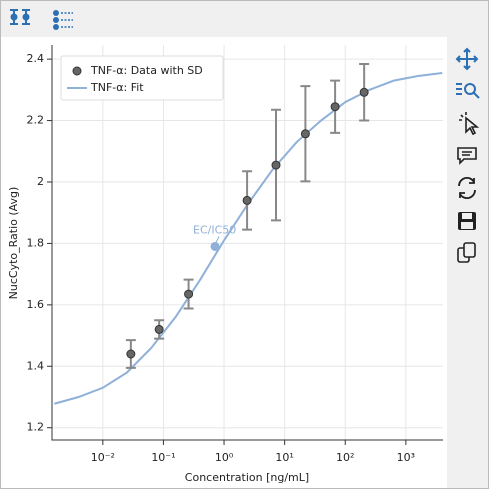 This screenshot has width=489, height=489. Describe the element at coordinates (13, 243) in the screenshot. I see `y-axis-label: NucCyto_Ratio (Avg)` at that location.